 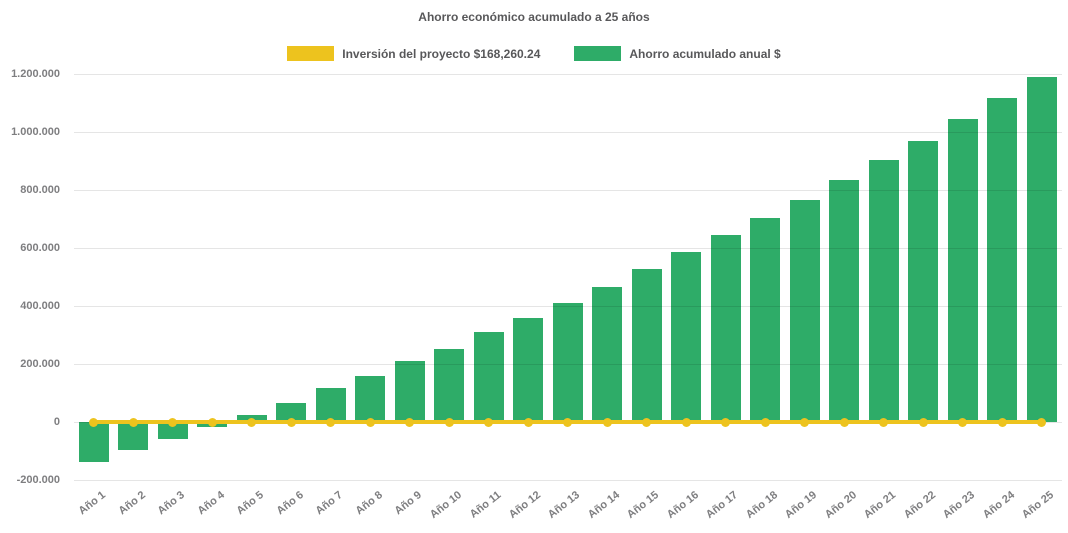 What do you see at coordinates (211, 503) in the screenshot?
I see `x-tick-label-año-4: Año 4` at bounding box center [211, 503].